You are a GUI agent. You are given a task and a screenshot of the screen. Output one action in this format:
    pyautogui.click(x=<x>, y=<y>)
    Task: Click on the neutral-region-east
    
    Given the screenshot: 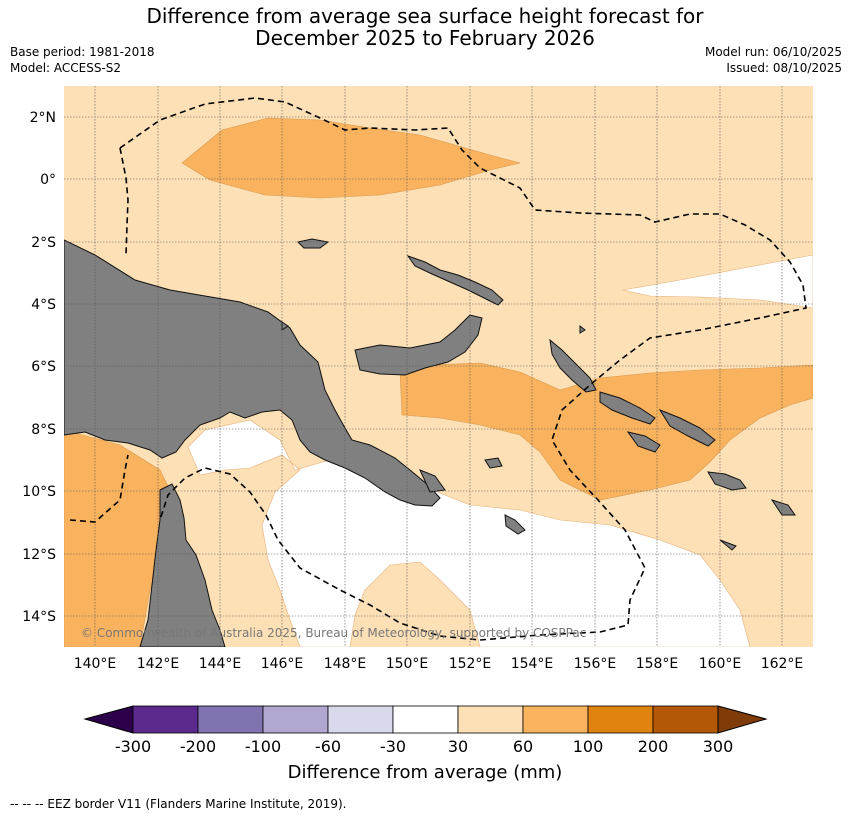 What is the action you would take?
    pyautogui.click(x=717, y=281)
    